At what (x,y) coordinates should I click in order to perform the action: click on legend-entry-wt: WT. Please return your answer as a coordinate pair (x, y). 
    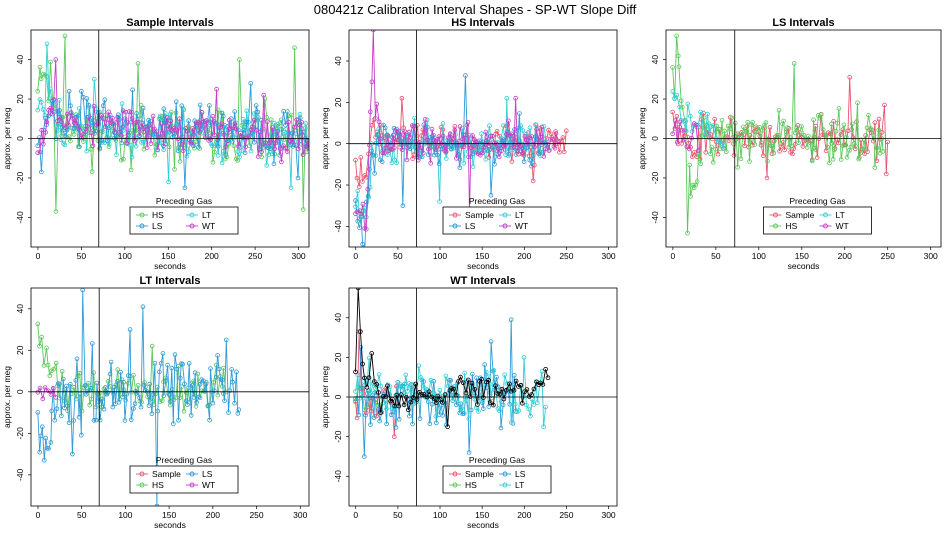
    Looking at the image, I should click on (513, 226).